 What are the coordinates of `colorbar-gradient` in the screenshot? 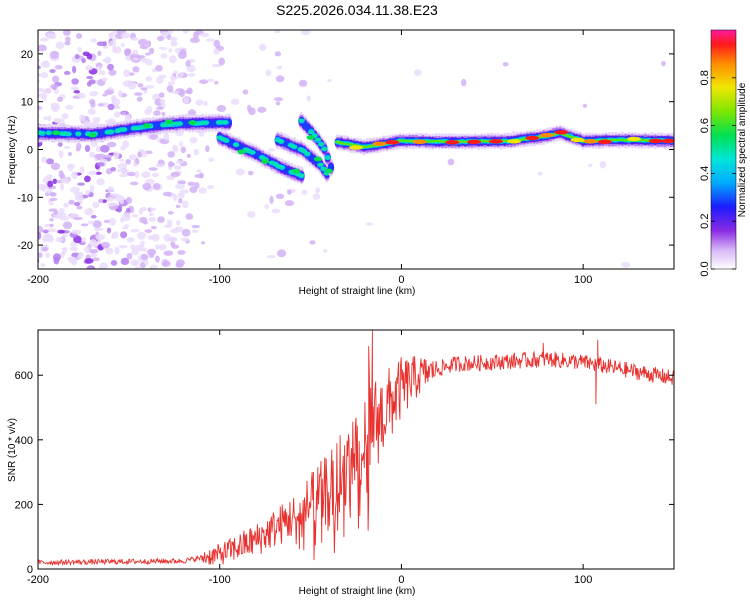 It's located at (723, 149).